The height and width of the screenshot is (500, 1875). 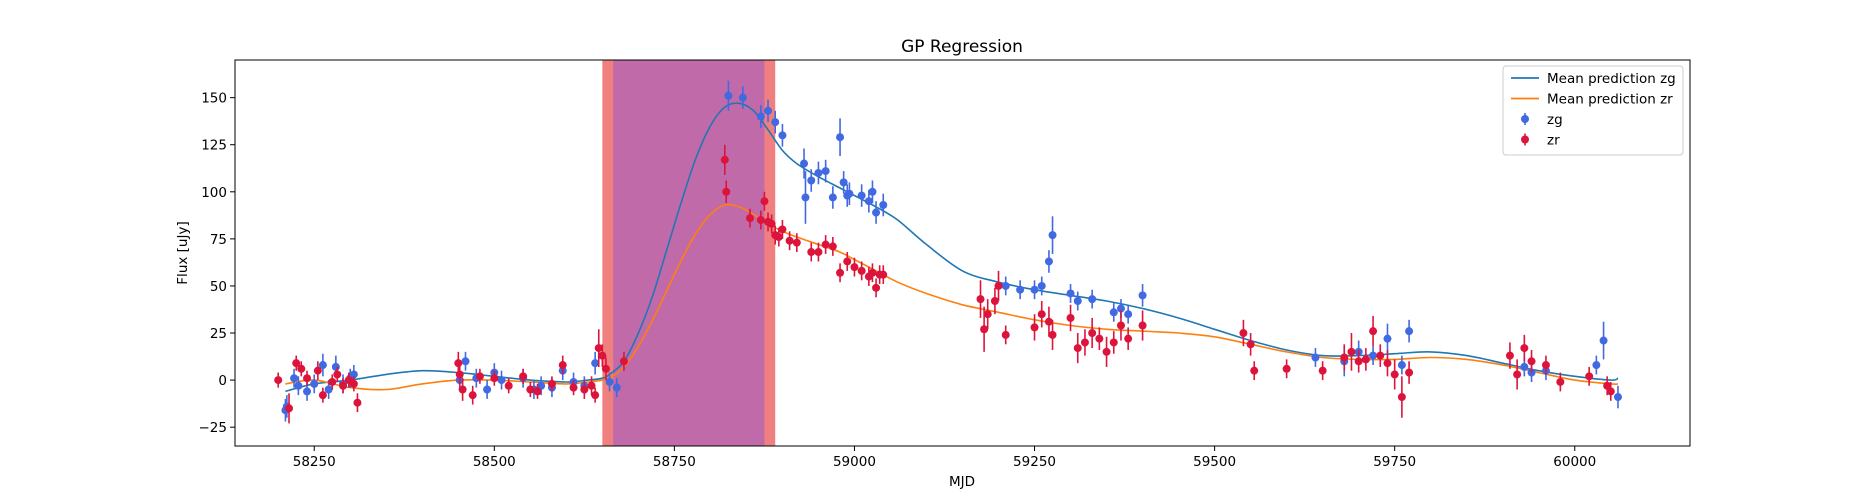 I want to click on x-tick-label: 59250, so click(x=1034, y=462).